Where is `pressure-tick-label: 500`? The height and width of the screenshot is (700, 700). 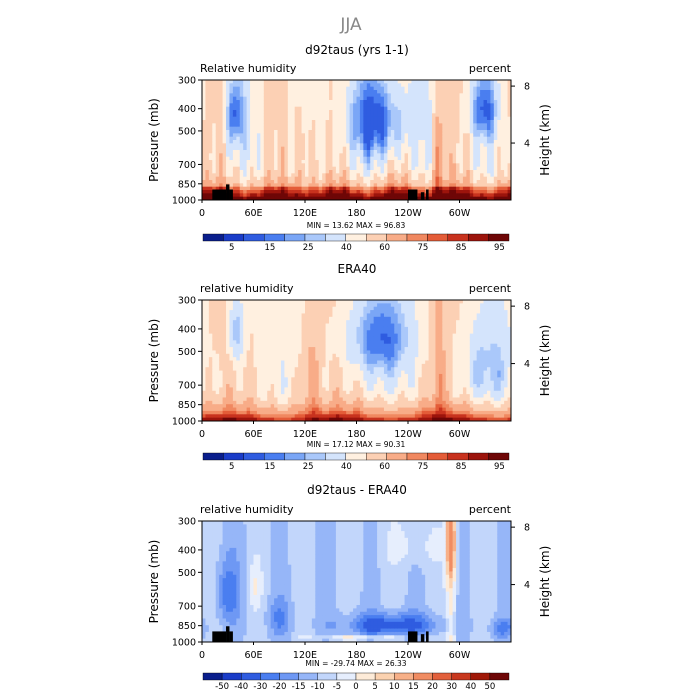 pressure-tick-label: 500 is located at coordinates (187, 131).